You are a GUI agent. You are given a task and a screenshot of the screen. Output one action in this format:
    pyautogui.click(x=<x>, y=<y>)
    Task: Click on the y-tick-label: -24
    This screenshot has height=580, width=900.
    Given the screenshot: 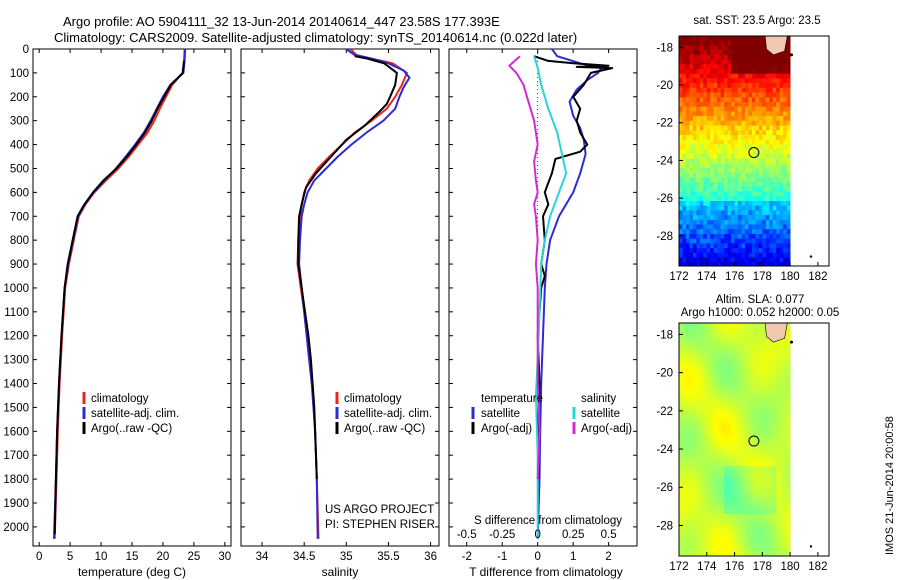 What is the action you would take?
    pyautogui.click(x=664, y=161)
    